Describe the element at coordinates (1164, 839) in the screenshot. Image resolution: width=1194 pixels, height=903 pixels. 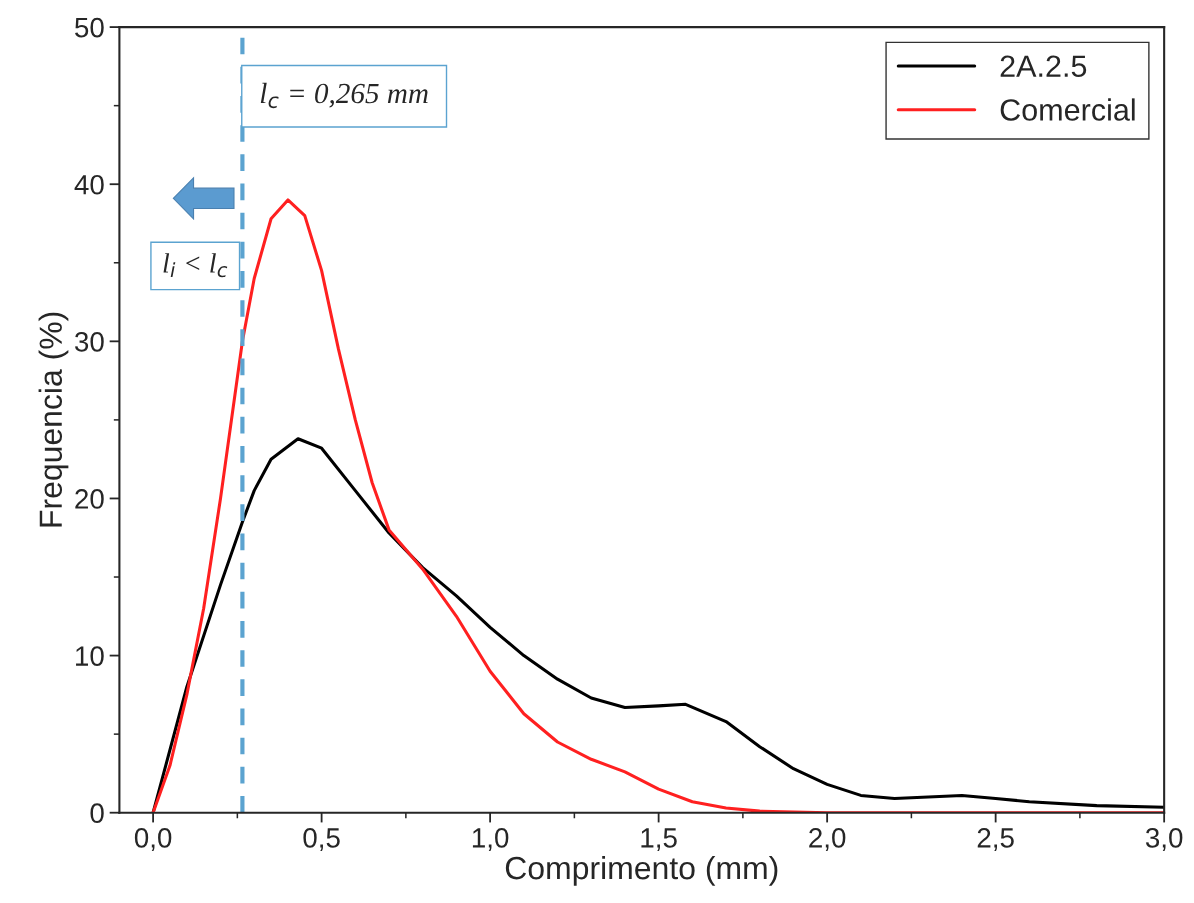
I see `x-tick-label: 3,0` at that location.